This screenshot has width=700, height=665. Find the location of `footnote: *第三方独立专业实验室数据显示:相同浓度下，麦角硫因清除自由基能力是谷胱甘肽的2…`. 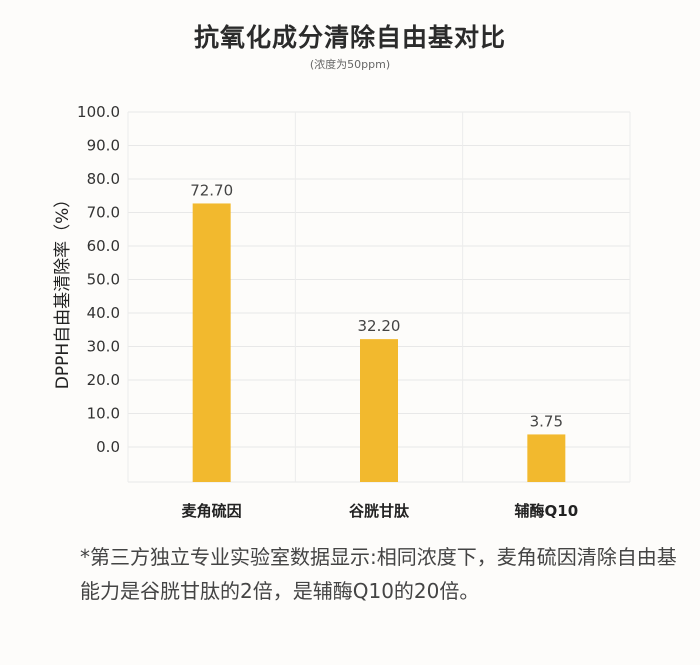

footnote: *第三方独立专业实验室数据显示:相同浓度下，麦角硫因清除自由基能力是谷胱甘肽的2… is located at coordinates (378, 574).